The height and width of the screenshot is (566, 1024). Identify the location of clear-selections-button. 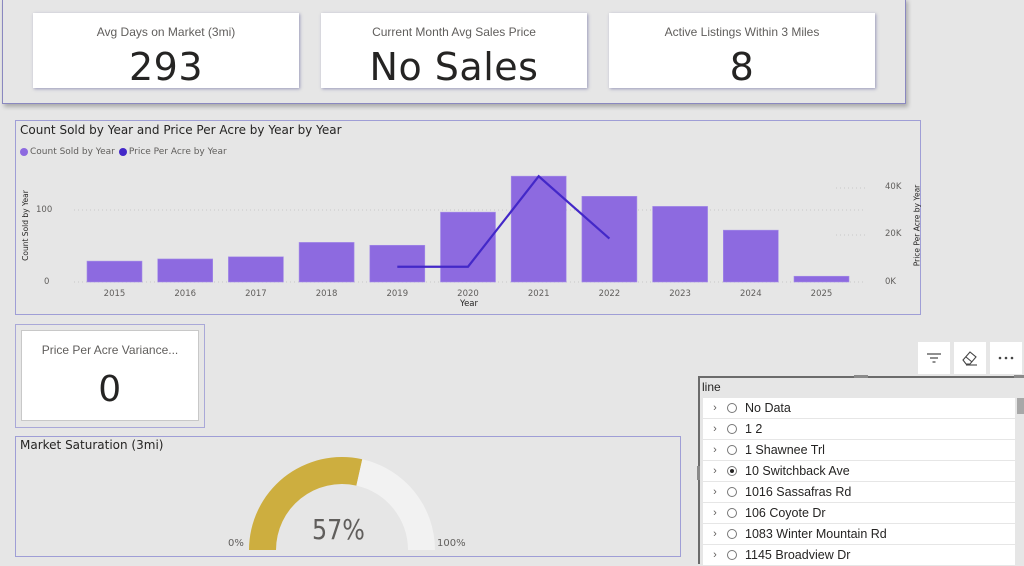
(970, 358).